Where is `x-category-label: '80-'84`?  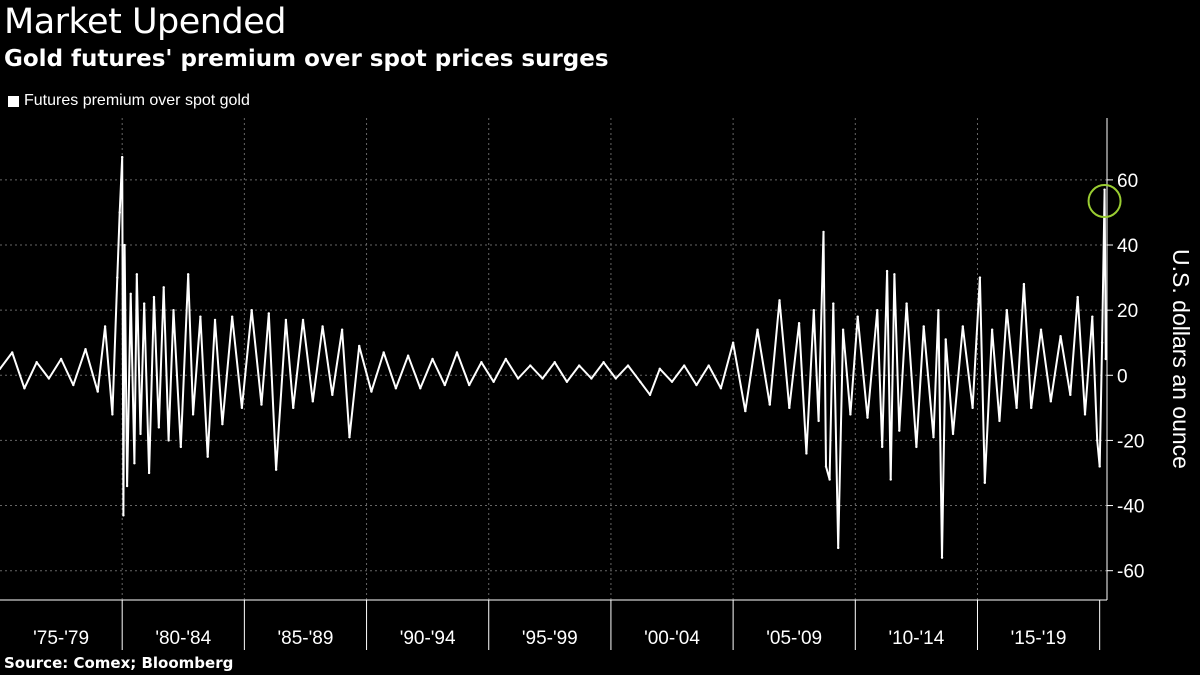 x-category-label: '80-'84 is located at coordinates (183, 638).